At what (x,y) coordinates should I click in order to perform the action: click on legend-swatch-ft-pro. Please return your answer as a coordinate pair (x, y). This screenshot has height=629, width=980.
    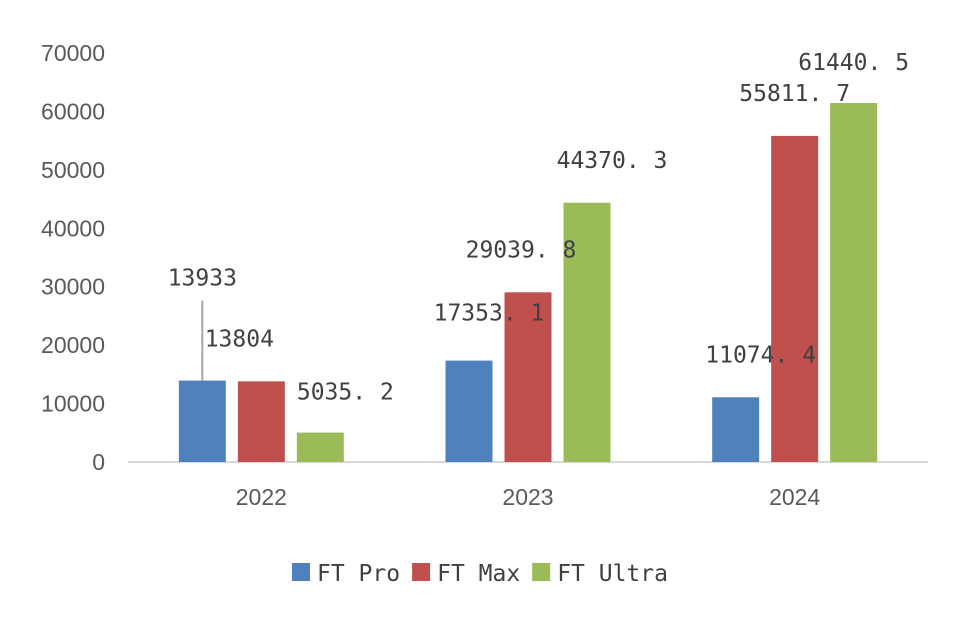
    Looking at the image, I should click on (301, 572).